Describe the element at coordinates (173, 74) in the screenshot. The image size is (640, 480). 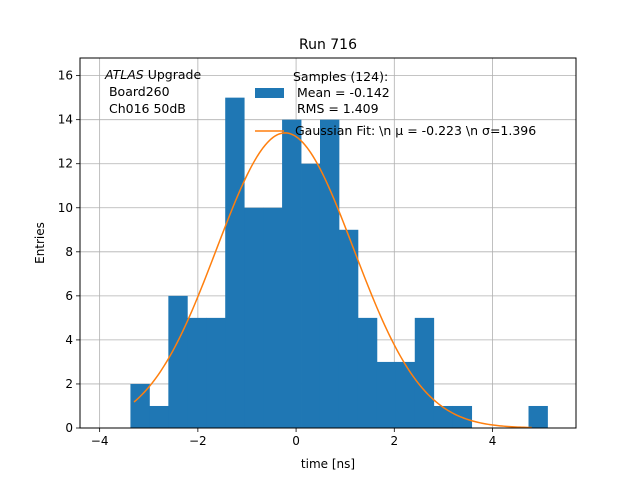
I see `annotation-upgrade: Upgrade` at that location.